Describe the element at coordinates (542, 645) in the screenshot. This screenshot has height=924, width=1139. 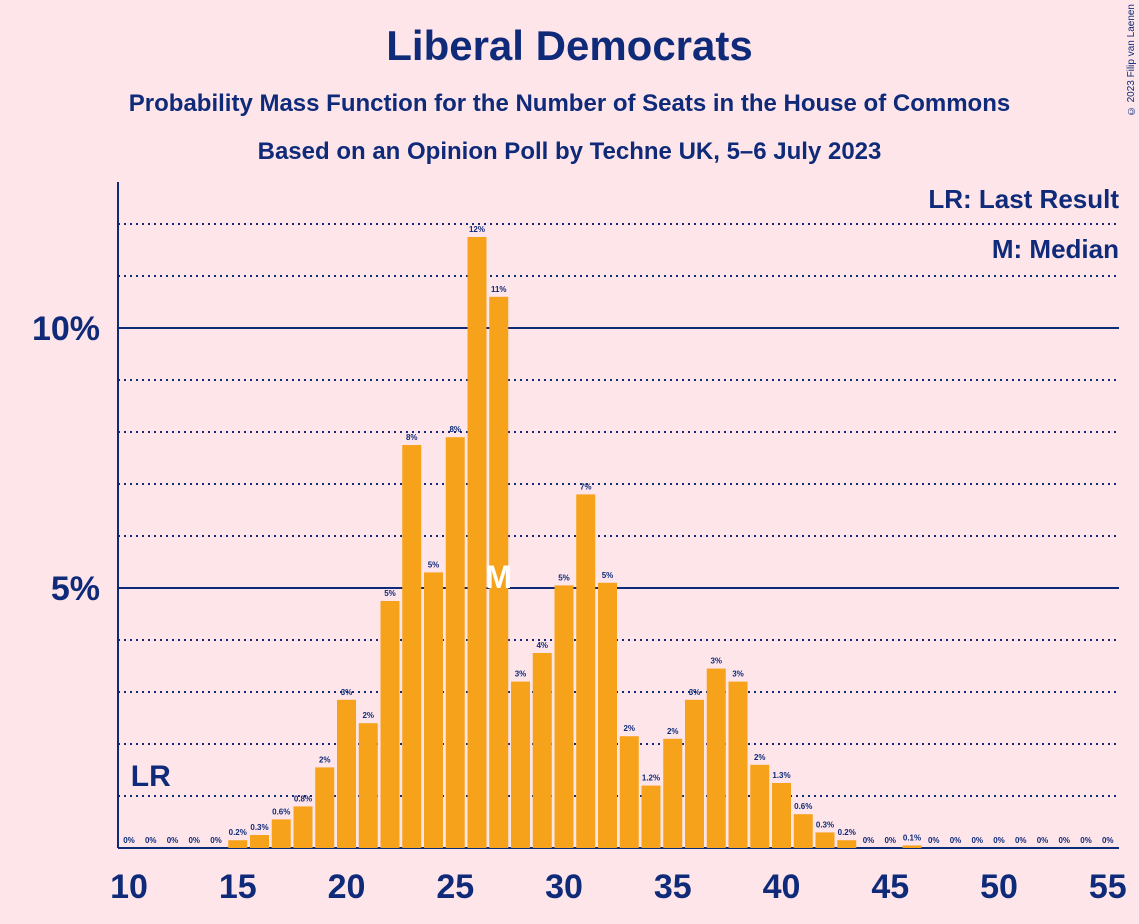
I see `data-label: 4%` at that location.